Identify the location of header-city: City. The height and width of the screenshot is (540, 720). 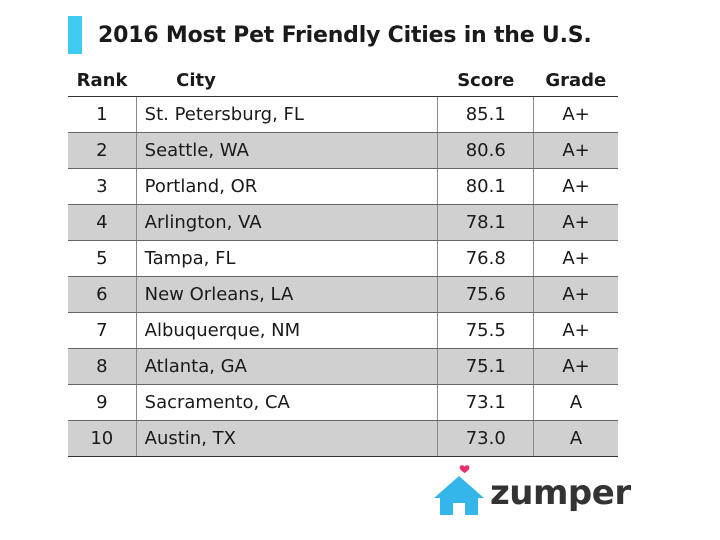
(287, 80).